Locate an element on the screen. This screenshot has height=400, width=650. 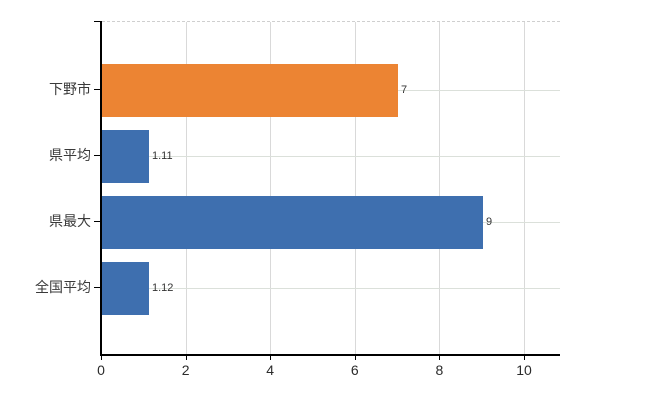
category-label: 県最大 is located at coordinates (70, 221).